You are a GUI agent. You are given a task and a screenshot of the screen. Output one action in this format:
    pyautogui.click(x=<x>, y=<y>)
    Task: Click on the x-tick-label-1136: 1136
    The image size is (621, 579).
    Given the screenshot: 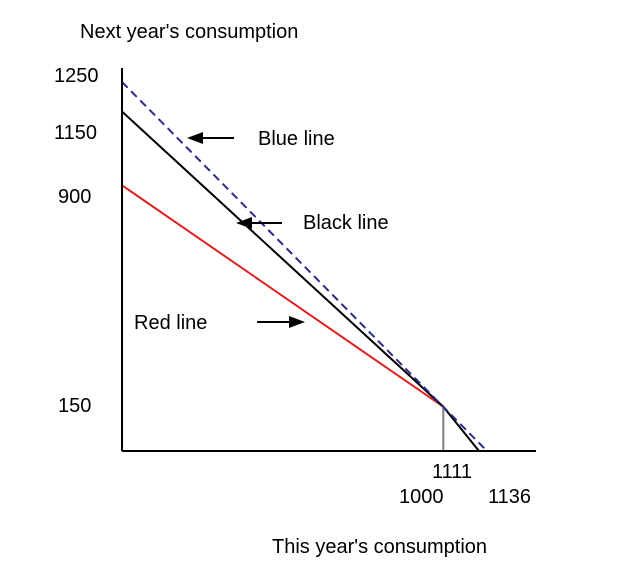 What is the action you would take?
    pyautogui.click(x=509, y=497)
    